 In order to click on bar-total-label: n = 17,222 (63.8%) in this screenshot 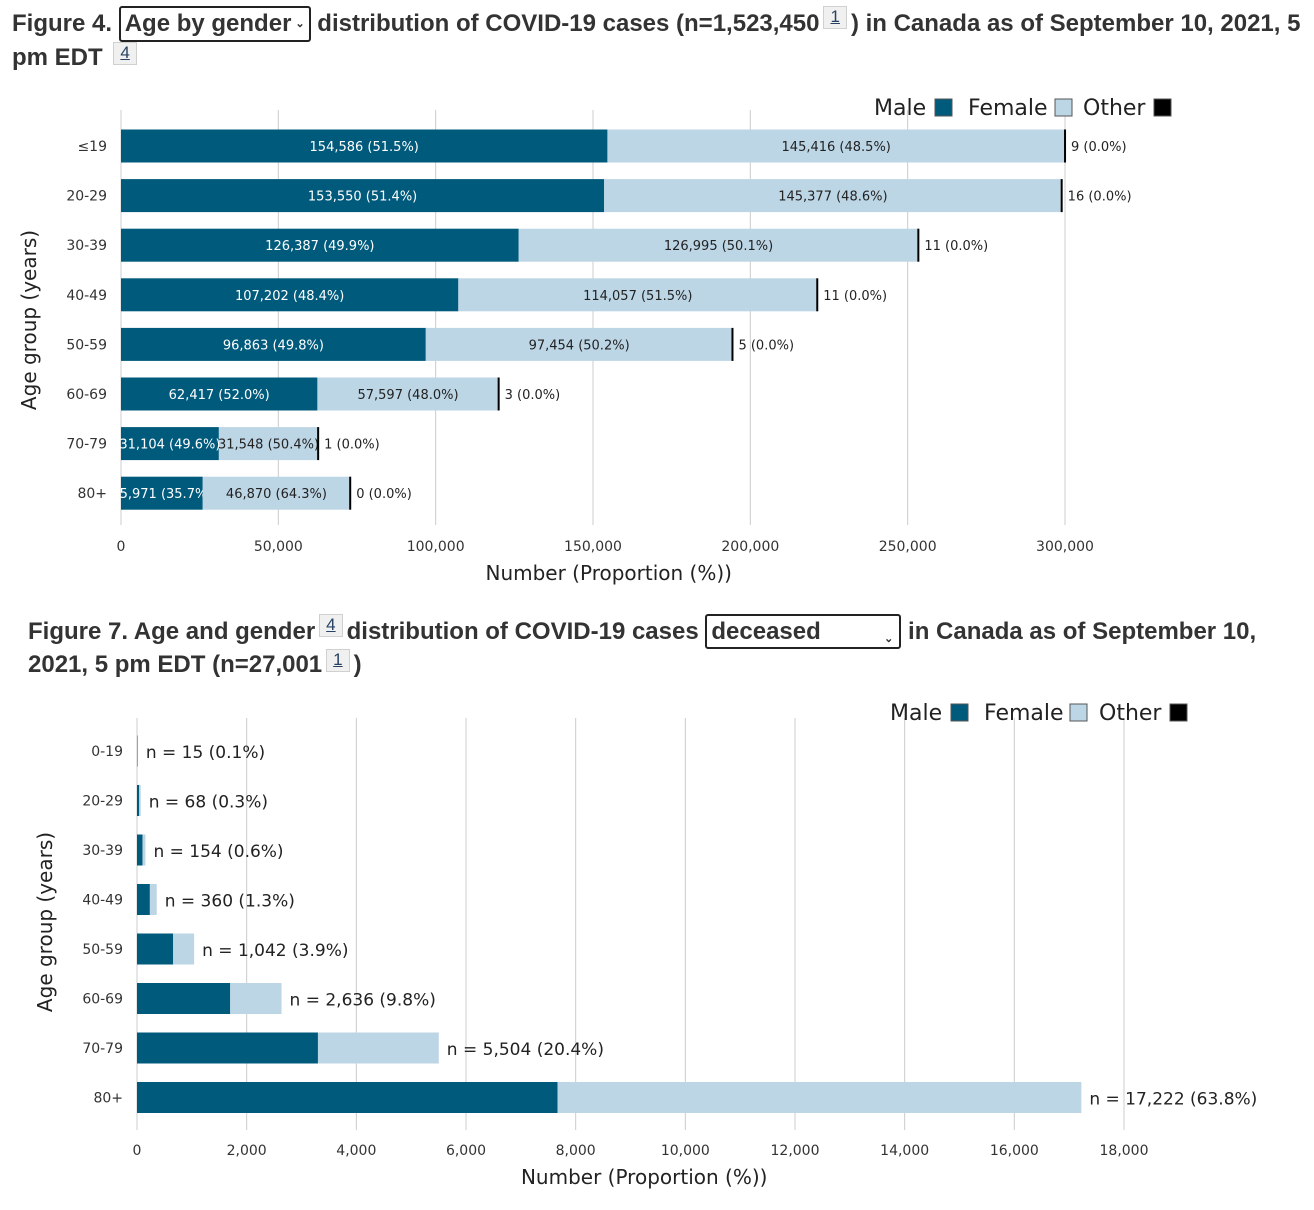, I will do `click(1173, 1100)`.